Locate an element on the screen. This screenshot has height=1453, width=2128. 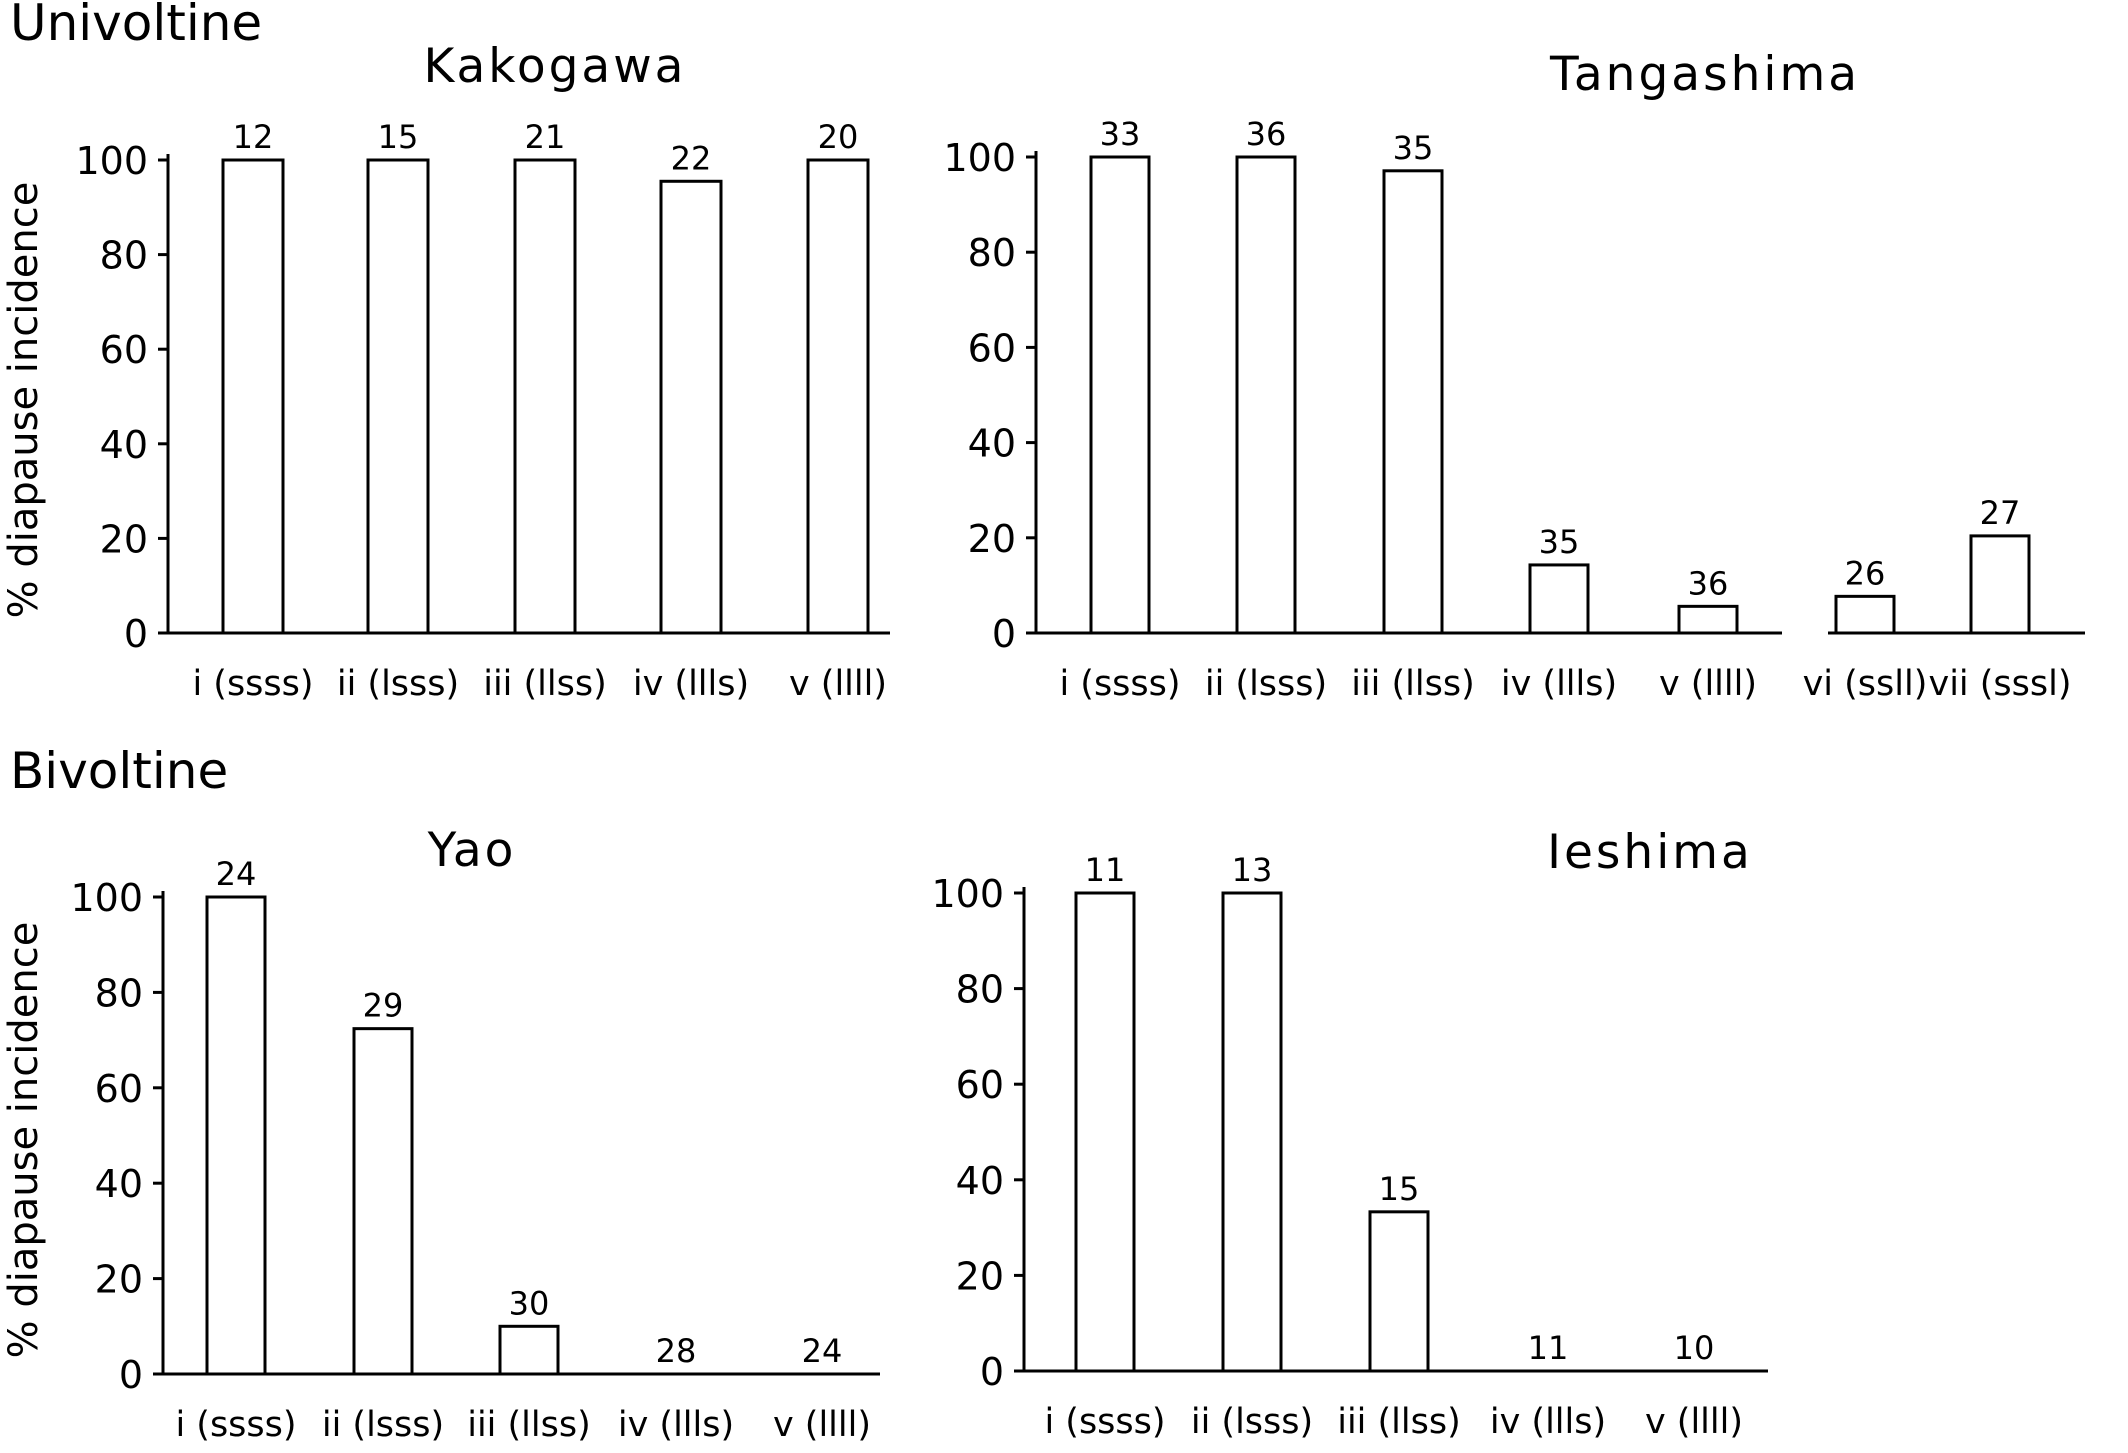
bar-sample-size-label: 12 is located at coordinates (253, 137).